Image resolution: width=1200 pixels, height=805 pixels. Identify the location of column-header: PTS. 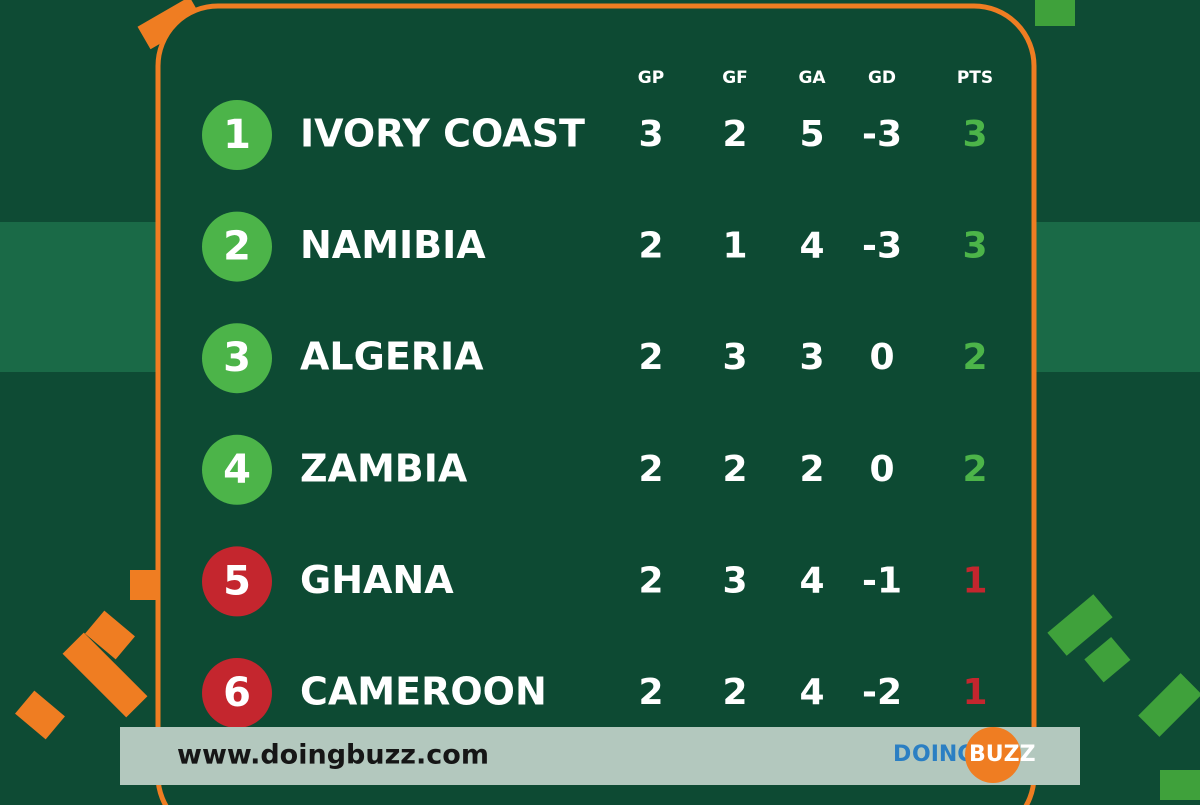
(975, 78).